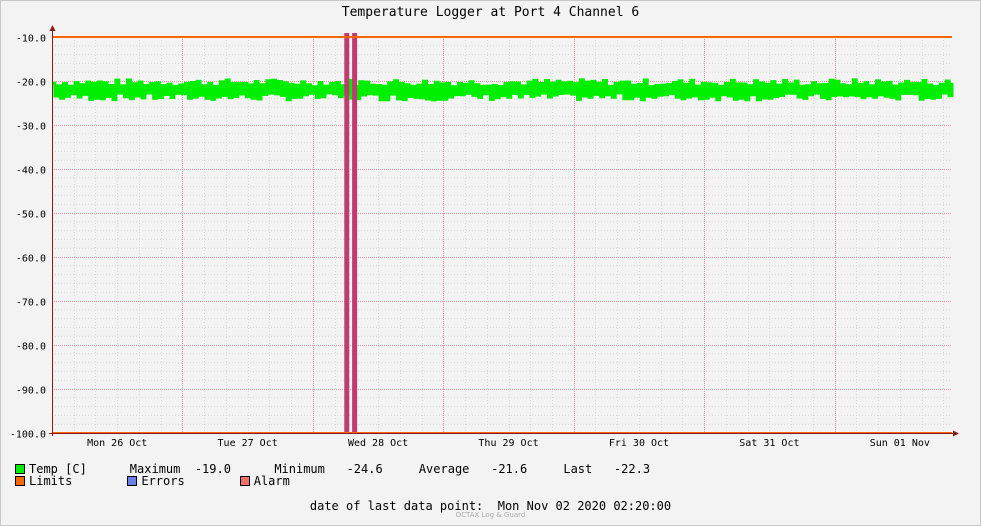 Image resolution: width=981 pixels, height=526 pixels. What do you see at coordinates (51, 481) in the screenshot?
I see `legend-limits-label: Limits` at bounding box center [51, 481].